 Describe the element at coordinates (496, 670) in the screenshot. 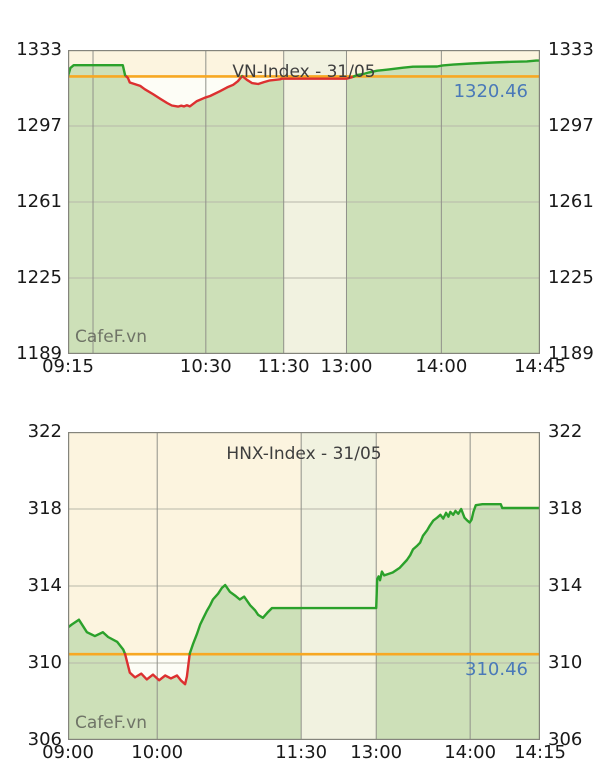

I see `reference-value-label: 310.46` at that location.